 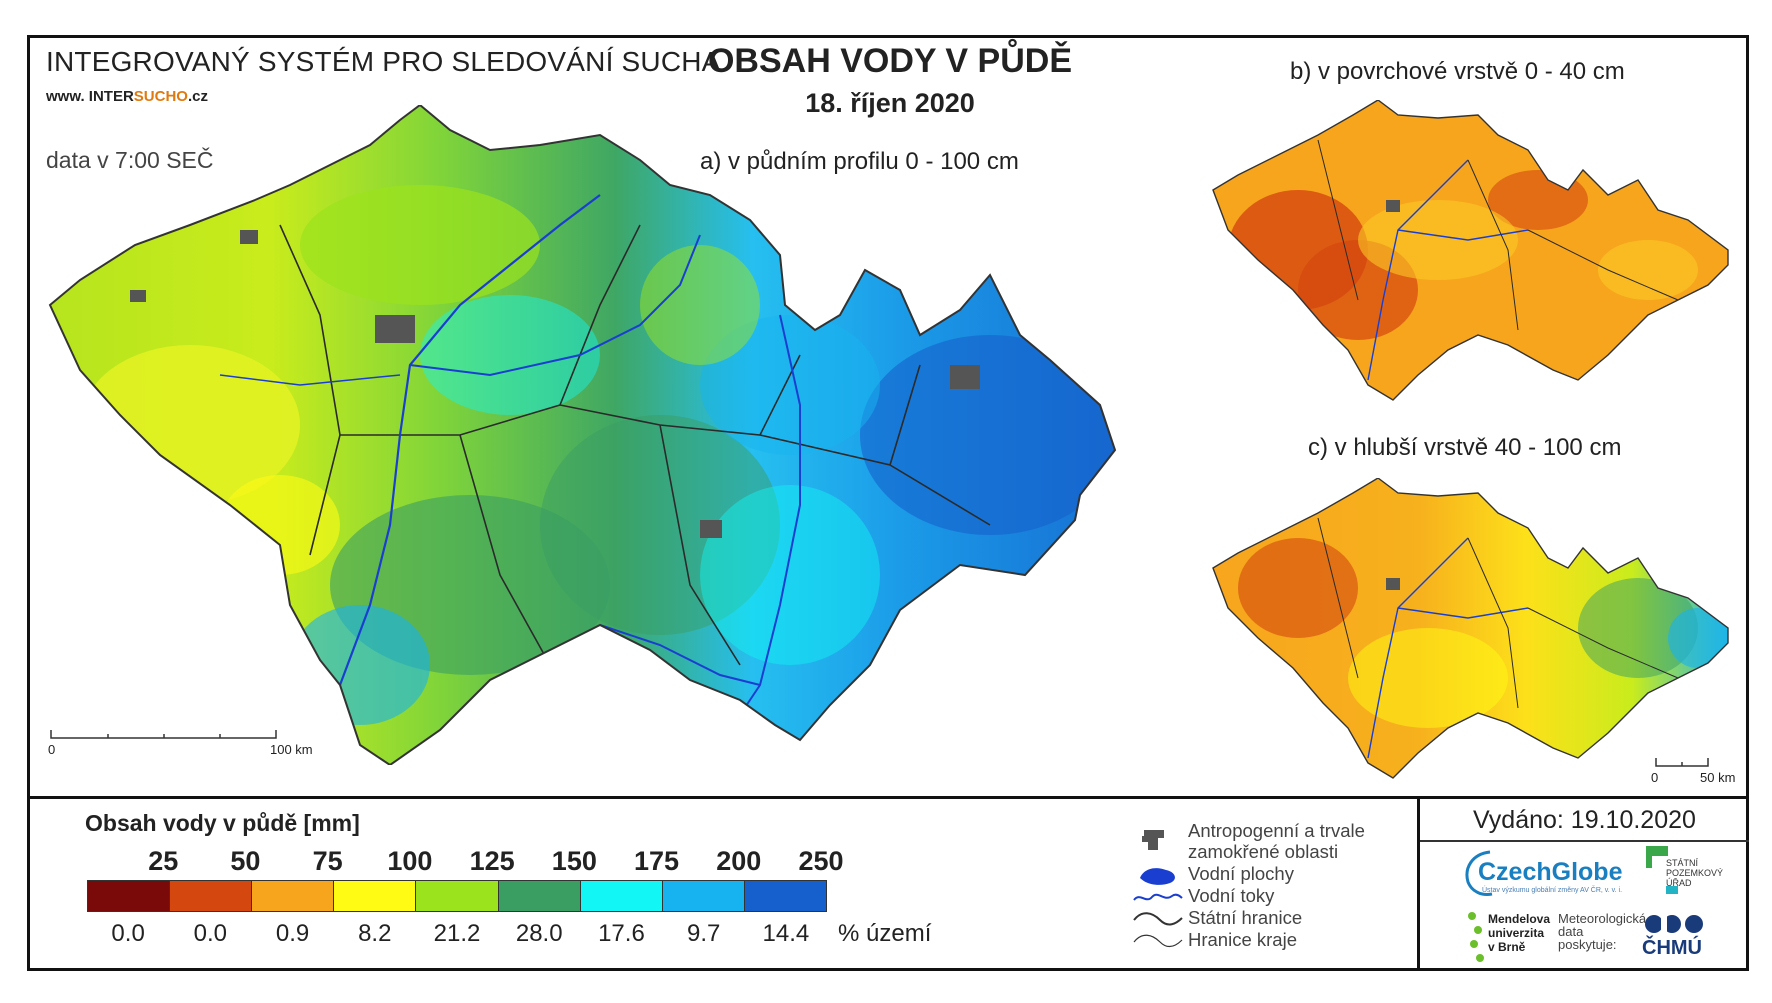 What do you see at coordinates (127, 96) in the screenshot?
I see `website-link: www. INTERSUCHO.cz` at bounding box center [127, 96].